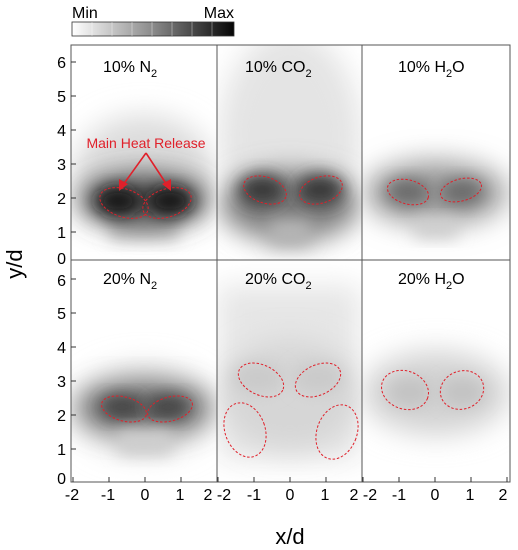  What do you see at coordinates (431, 281) in the screenshot?
I see `panel-title-20-h2o: 20% H2O` at bounding box center [431, 281].